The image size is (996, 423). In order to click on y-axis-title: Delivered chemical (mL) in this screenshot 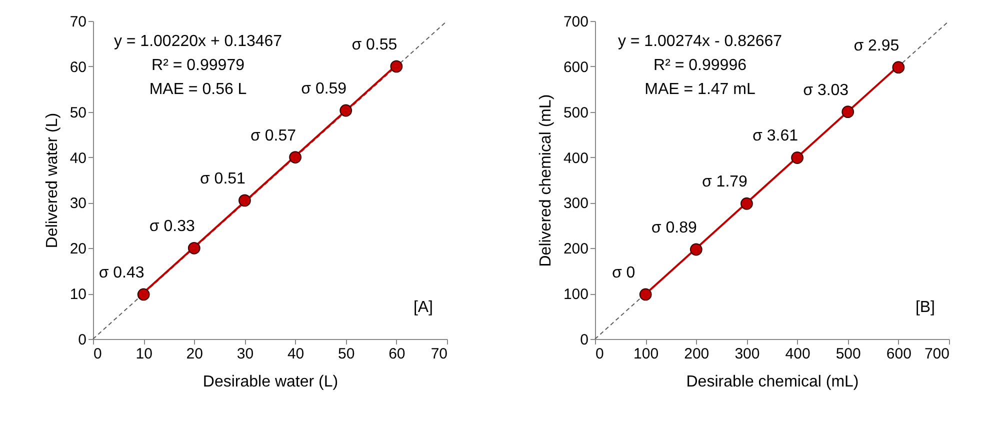, I will do `click(545, 180)`.